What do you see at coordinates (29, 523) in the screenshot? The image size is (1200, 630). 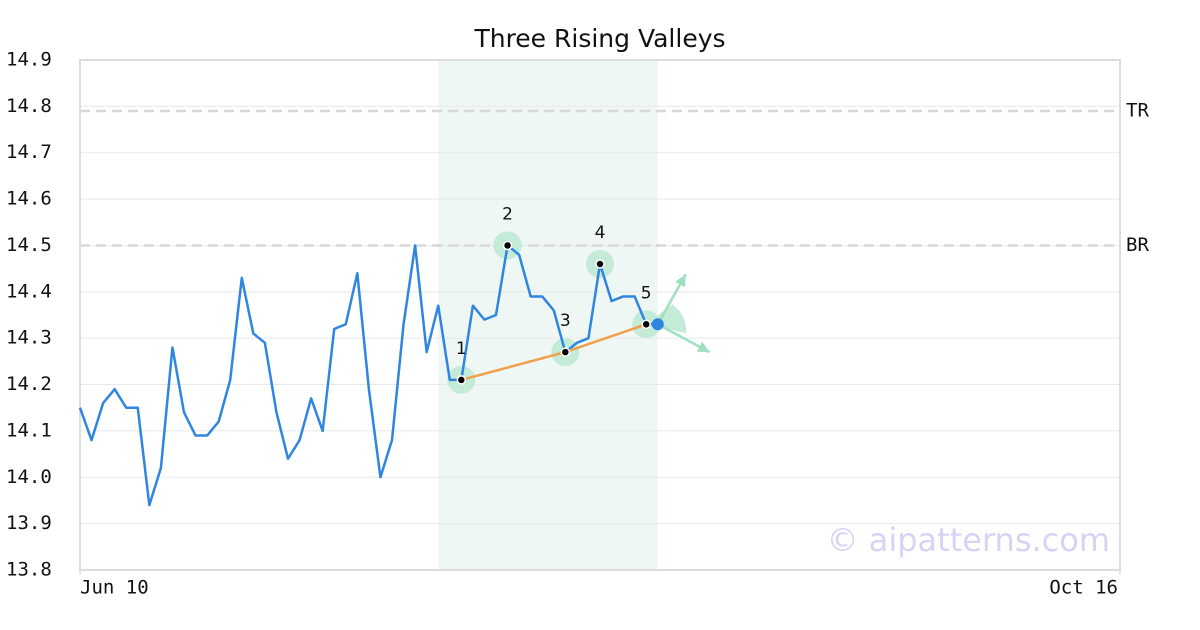 I see `y-tick-label: 13.9` at bounding box center [29, 523].